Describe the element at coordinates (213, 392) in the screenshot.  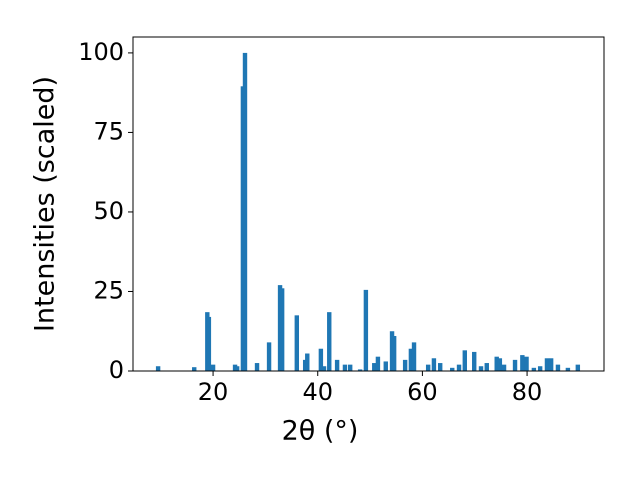
I see `x-tick-label: 20` at that location.